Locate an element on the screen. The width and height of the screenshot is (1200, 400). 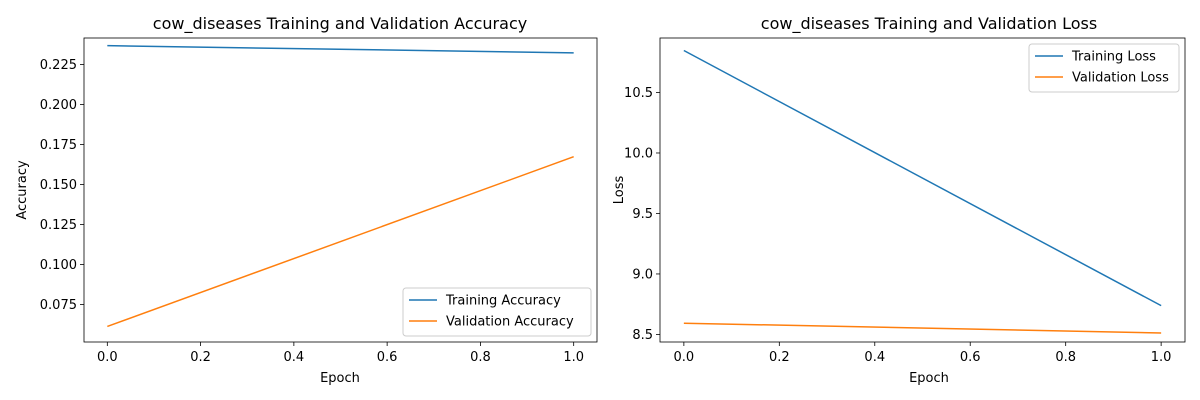
loss-legend-label: Training Loss is located at coordinates (1113, 57).